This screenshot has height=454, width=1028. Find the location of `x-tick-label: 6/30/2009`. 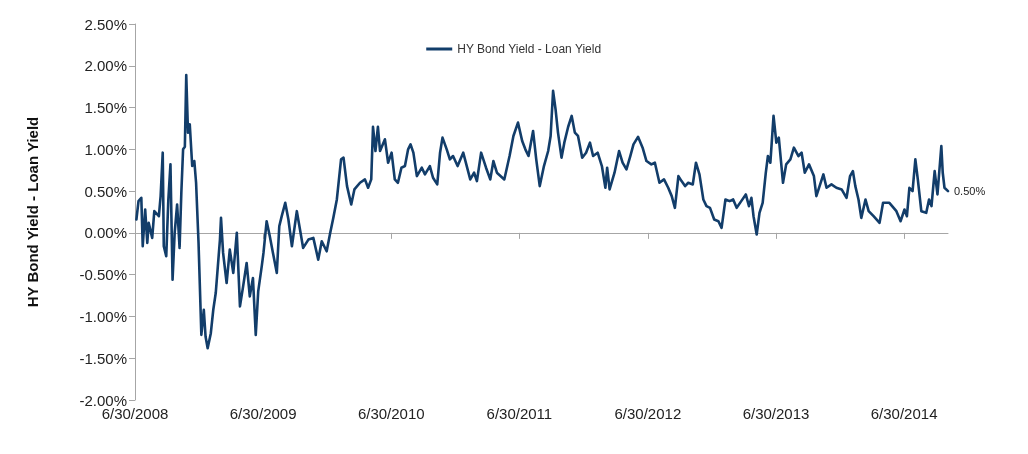

x-tick-label: 6/30/2009 is located at coordinates (263, 413).